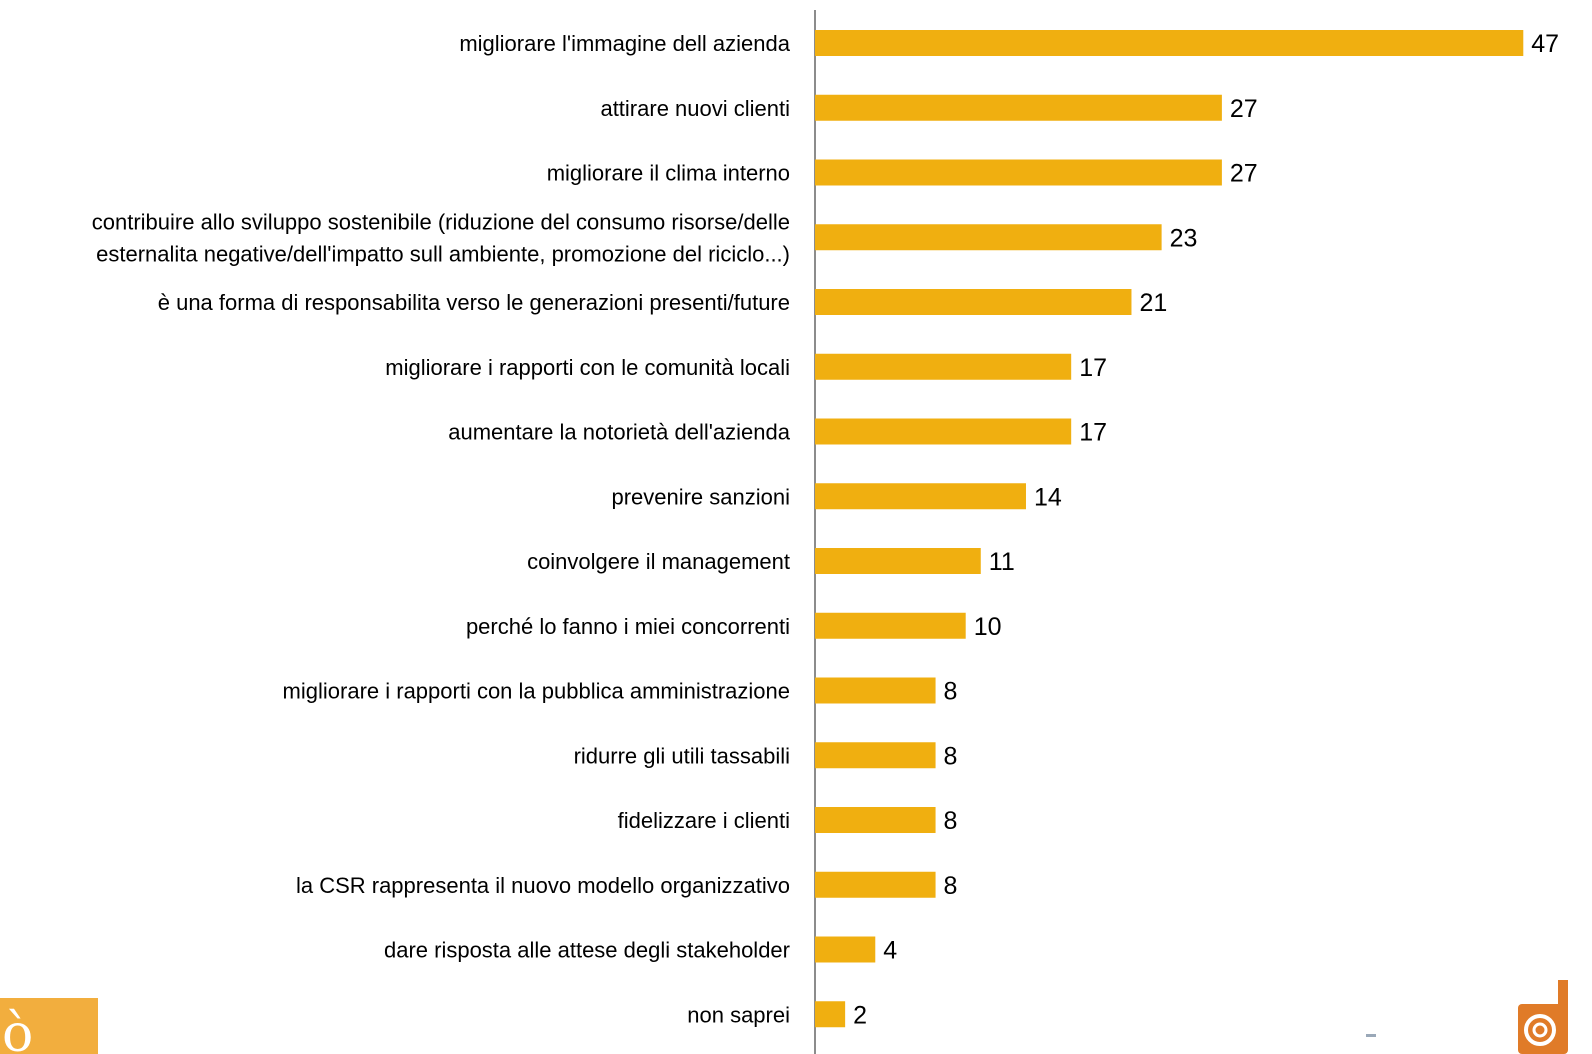  Describe the element at coordinates (738, 1014) in the screenshot. I see `category-label: non saprei` at that location.